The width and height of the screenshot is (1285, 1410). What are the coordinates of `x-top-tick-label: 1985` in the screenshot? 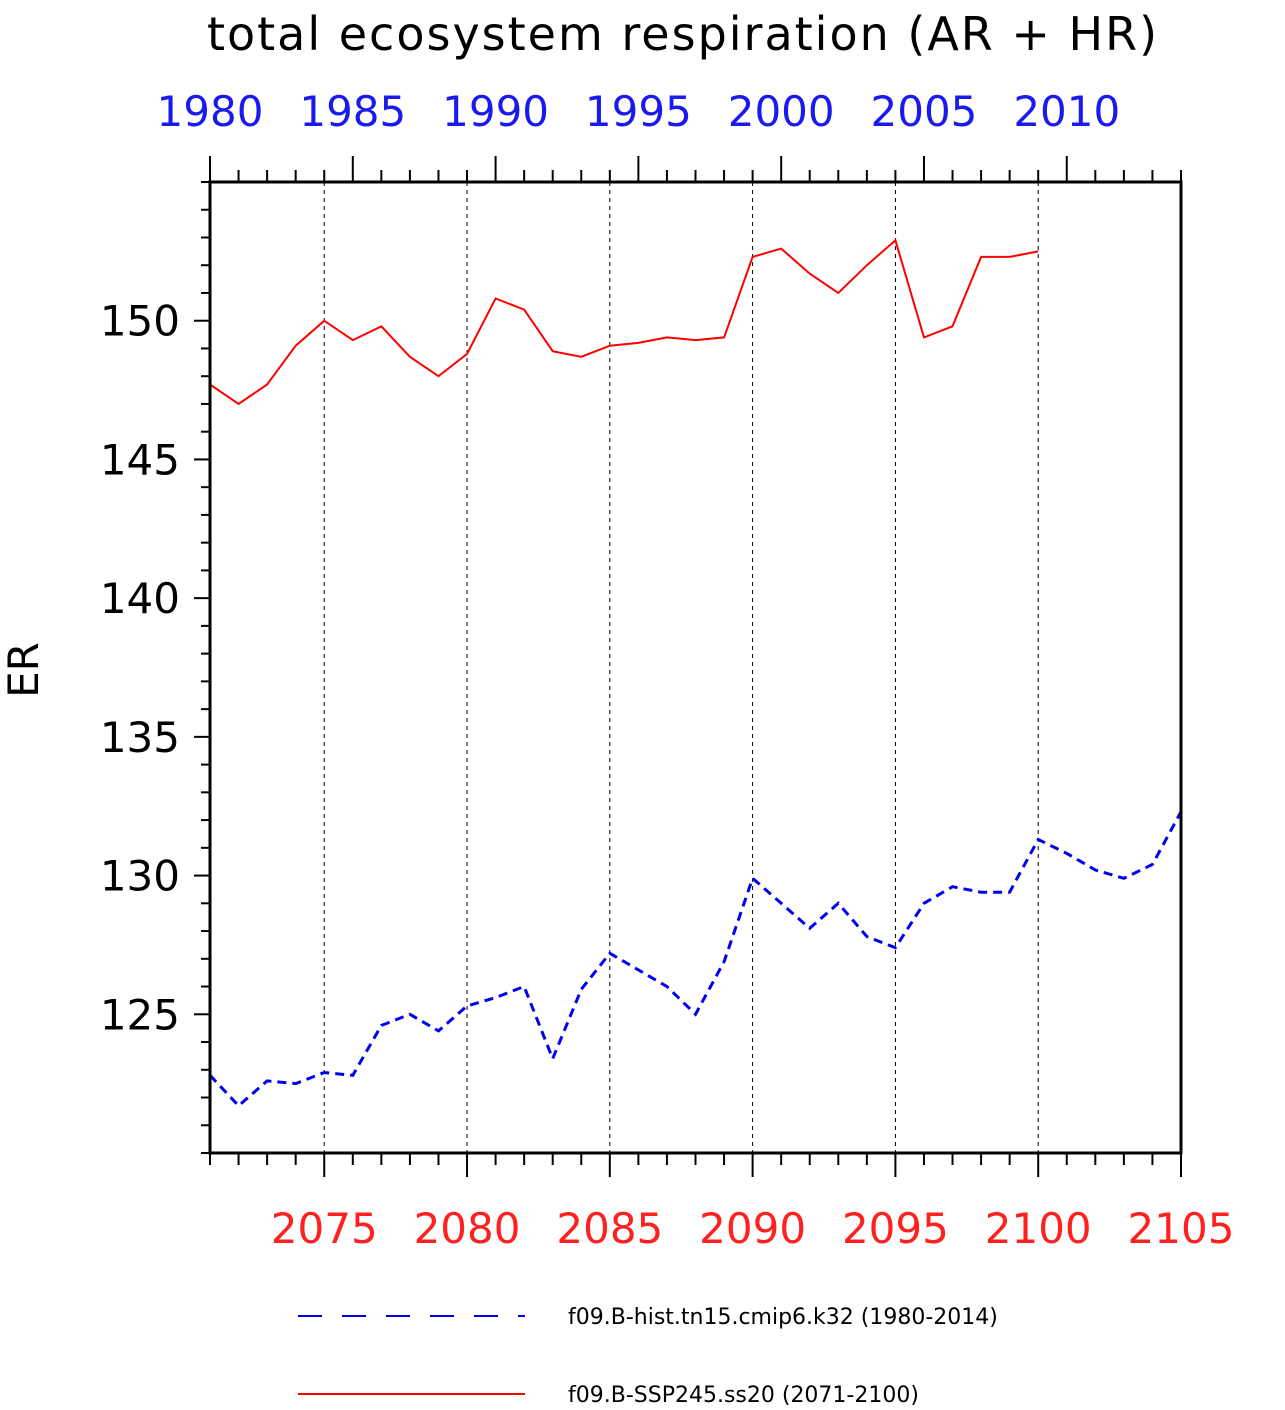 It's located at (352, 111).